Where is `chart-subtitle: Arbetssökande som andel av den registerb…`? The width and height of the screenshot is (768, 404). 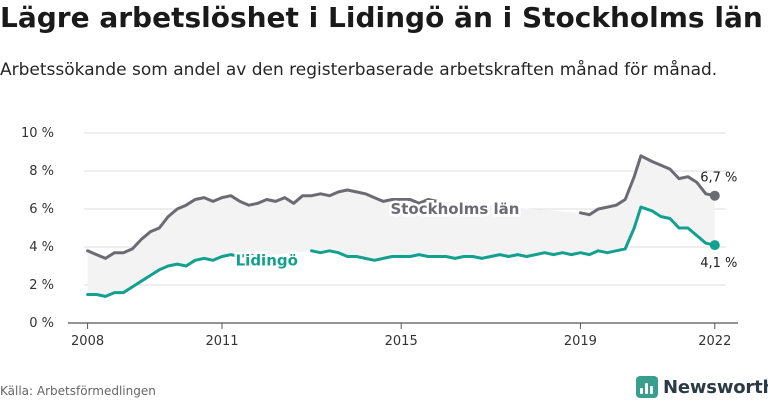
chart-subtitle: Arbetssökande som andel av den registerb… is located at coordinates (359, 70).